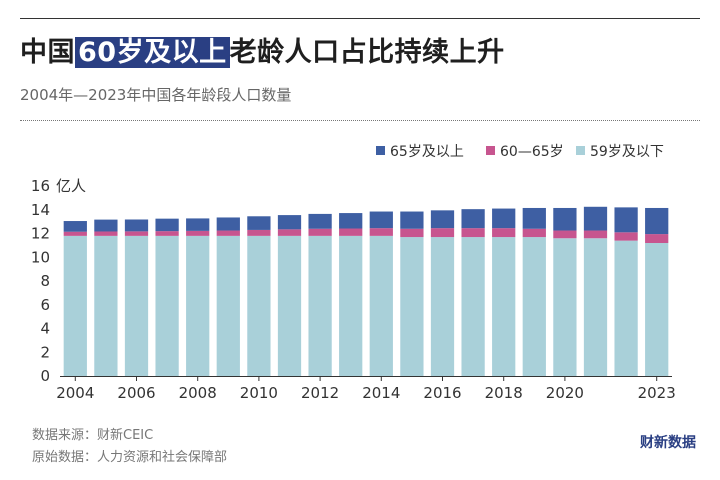 The image size is (720, 480). I want to click on bar-2016-65plus, so click(442, 219).